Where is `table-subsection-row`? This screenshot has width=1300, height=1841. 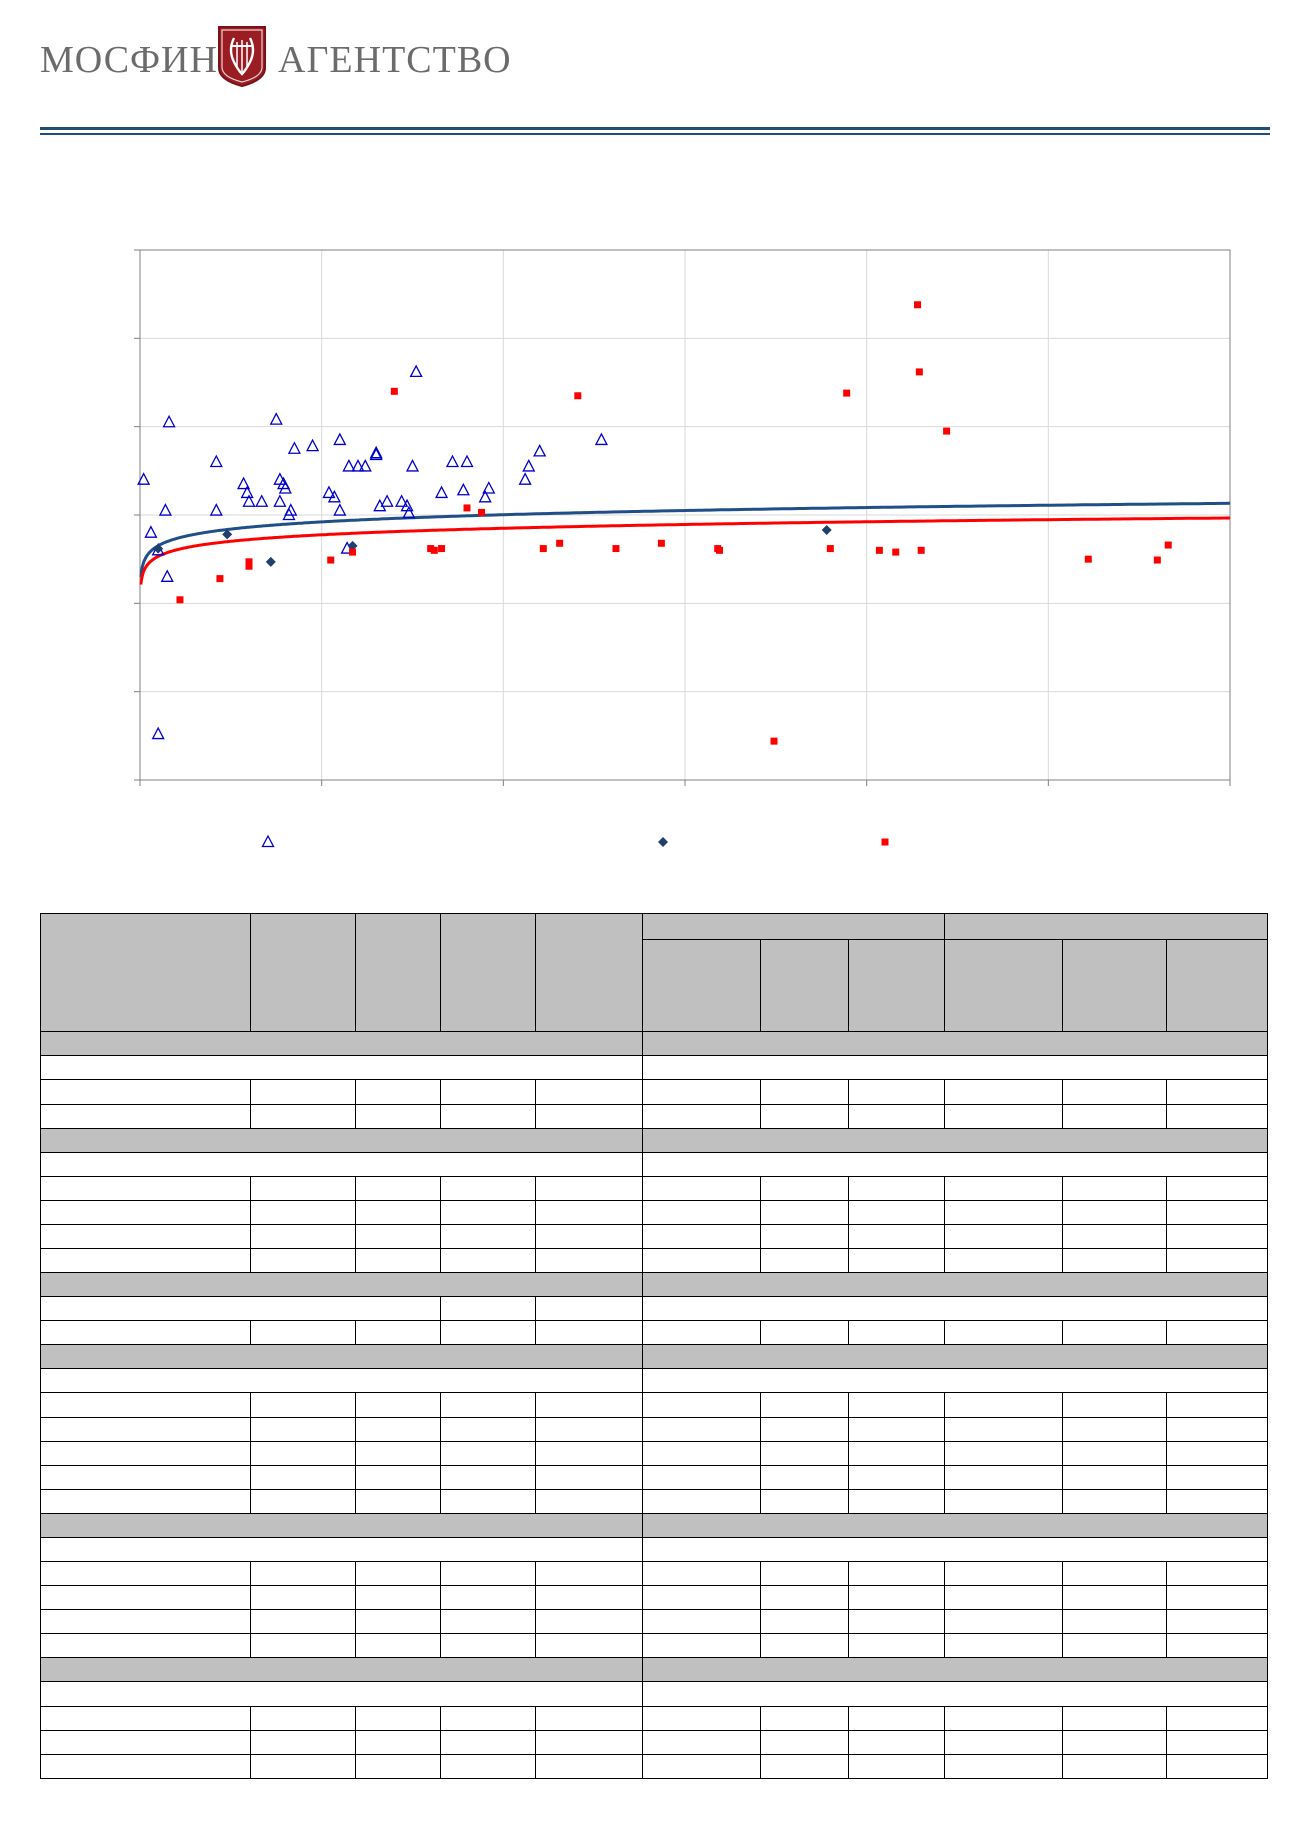 table-subsection-row is located at coordinates (654, 1309).